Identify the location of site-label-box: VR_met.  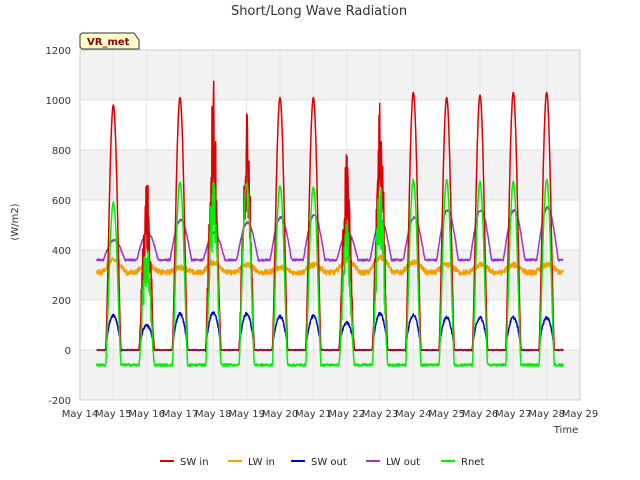
(109, 41).